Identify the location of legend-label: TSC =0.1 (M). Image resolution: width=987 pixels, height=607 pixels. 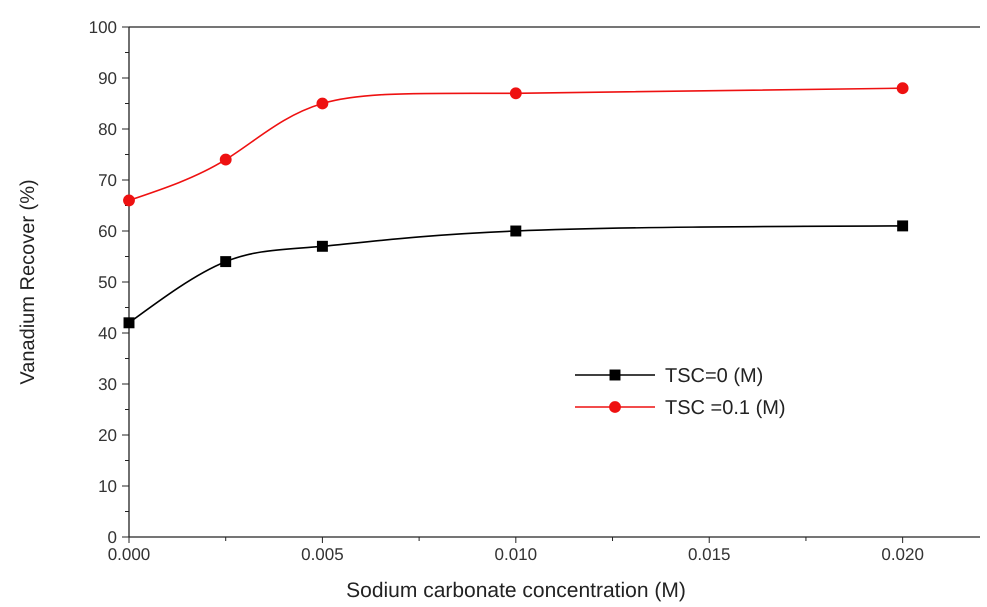
(725, 408).